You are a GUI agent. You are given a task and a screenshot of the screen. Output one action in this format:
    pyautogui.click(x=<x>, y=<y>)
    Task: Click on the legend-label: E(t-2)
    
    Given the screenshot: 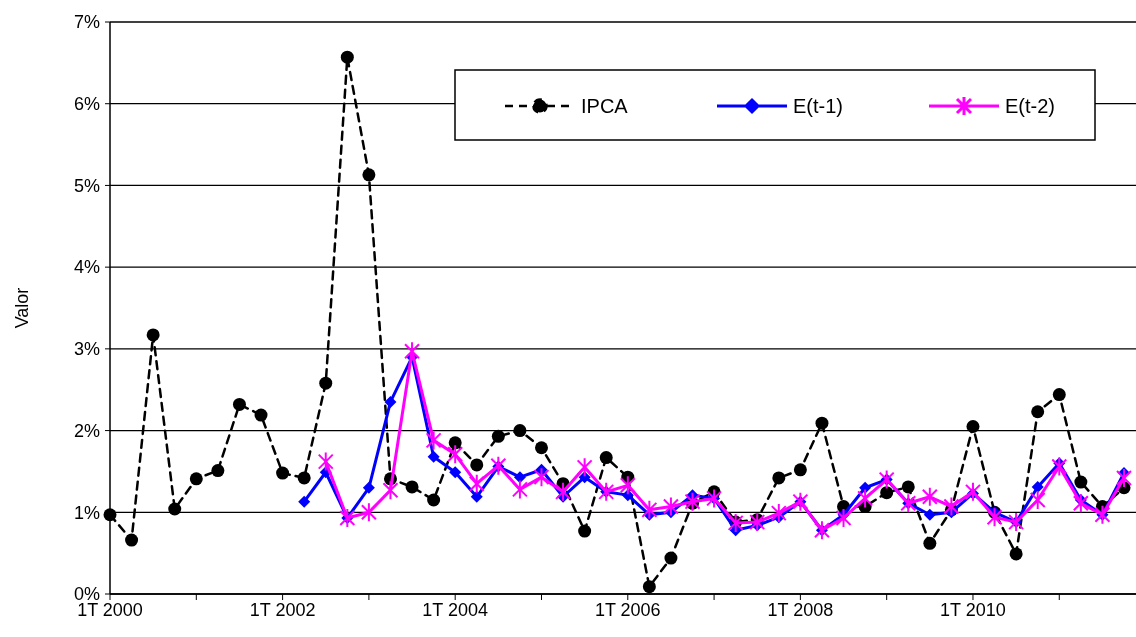 What is the action you would take?
    pyautogui.click(x=1030, y=106)
    